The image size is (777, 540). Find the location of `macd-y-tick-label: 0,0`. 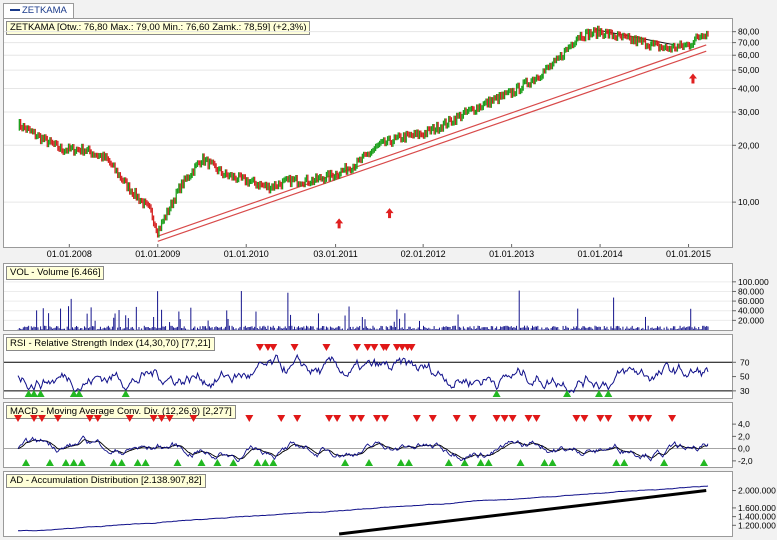

macd-y-tick-label: 0,0 is located at coordinates (744, 449).